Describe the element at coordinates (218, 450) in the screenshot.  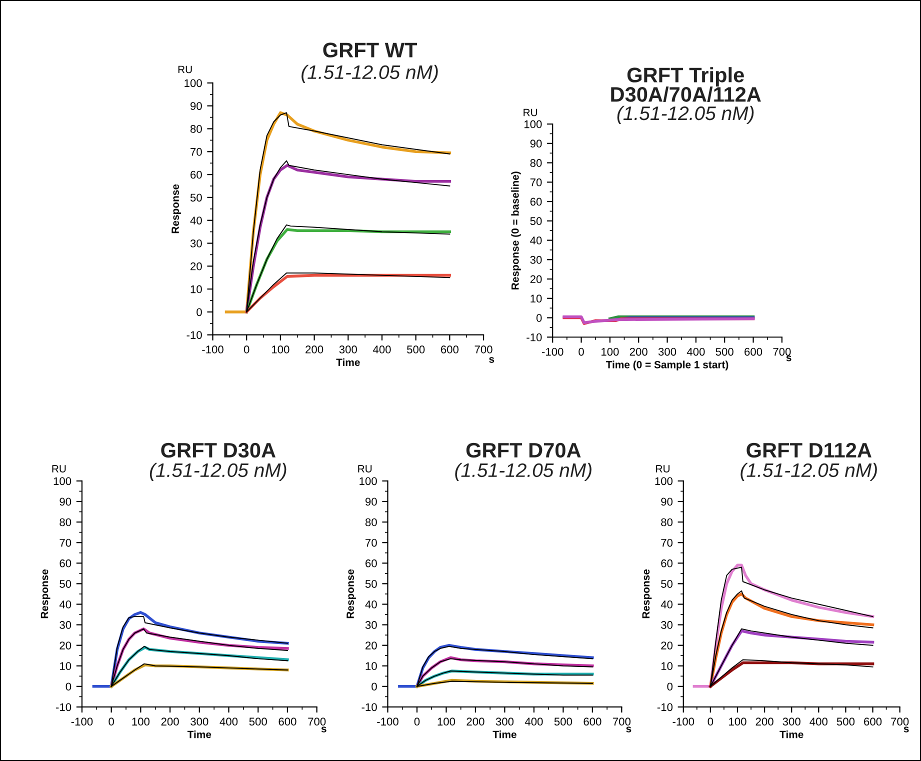
I see `chart-title: GRFT D30A` at that location.